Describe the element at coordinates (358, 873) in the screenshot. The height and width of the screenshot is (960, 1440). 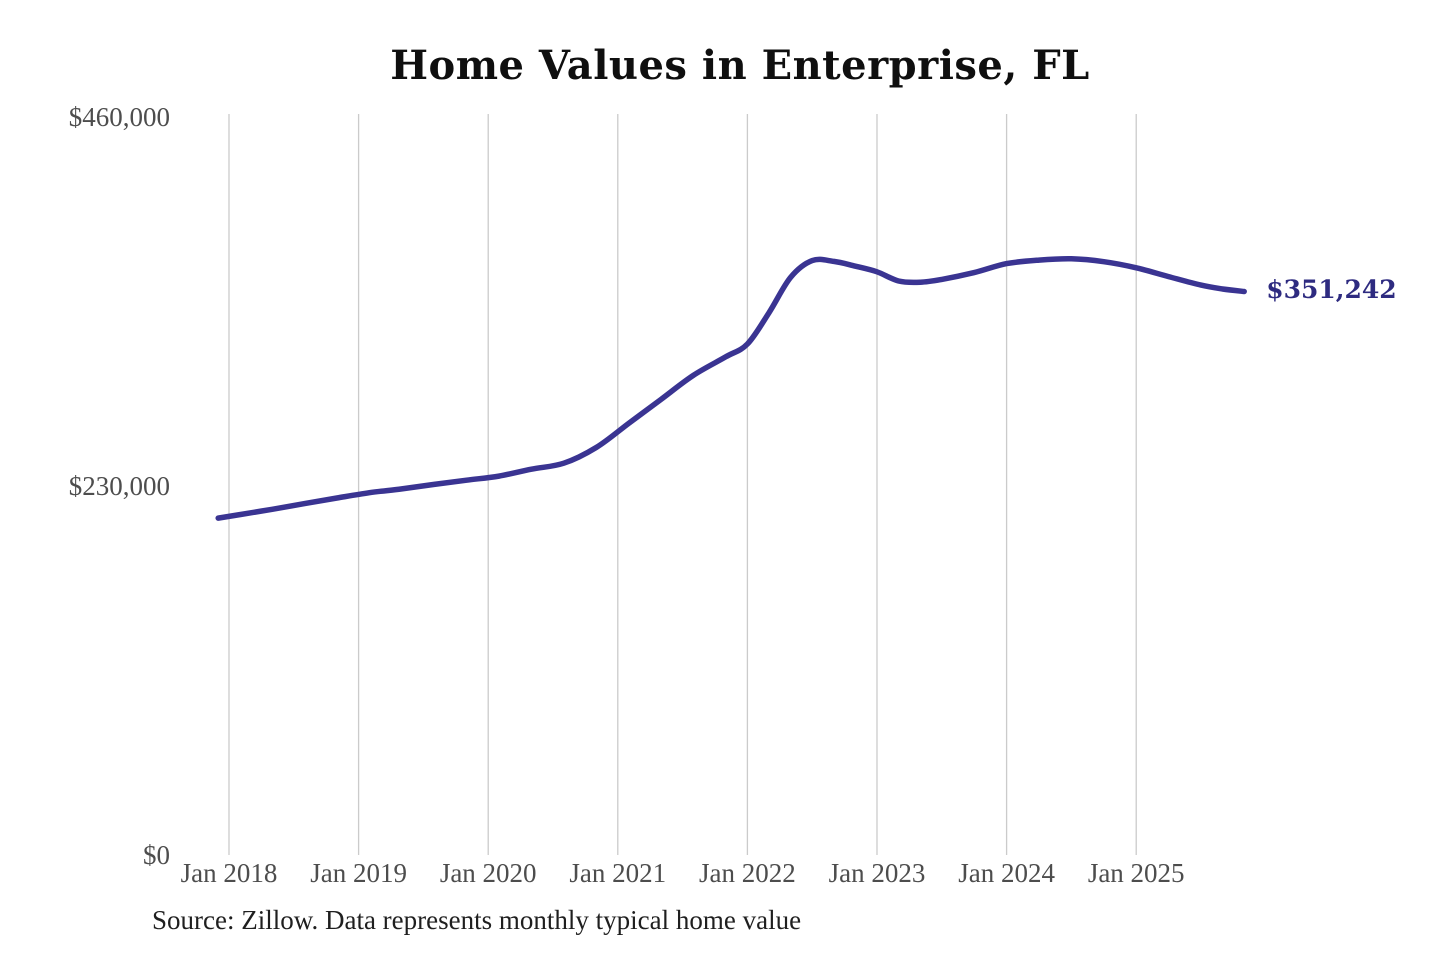
I see `x-axis-tick-jan-2019: Jan 2019` at that location.